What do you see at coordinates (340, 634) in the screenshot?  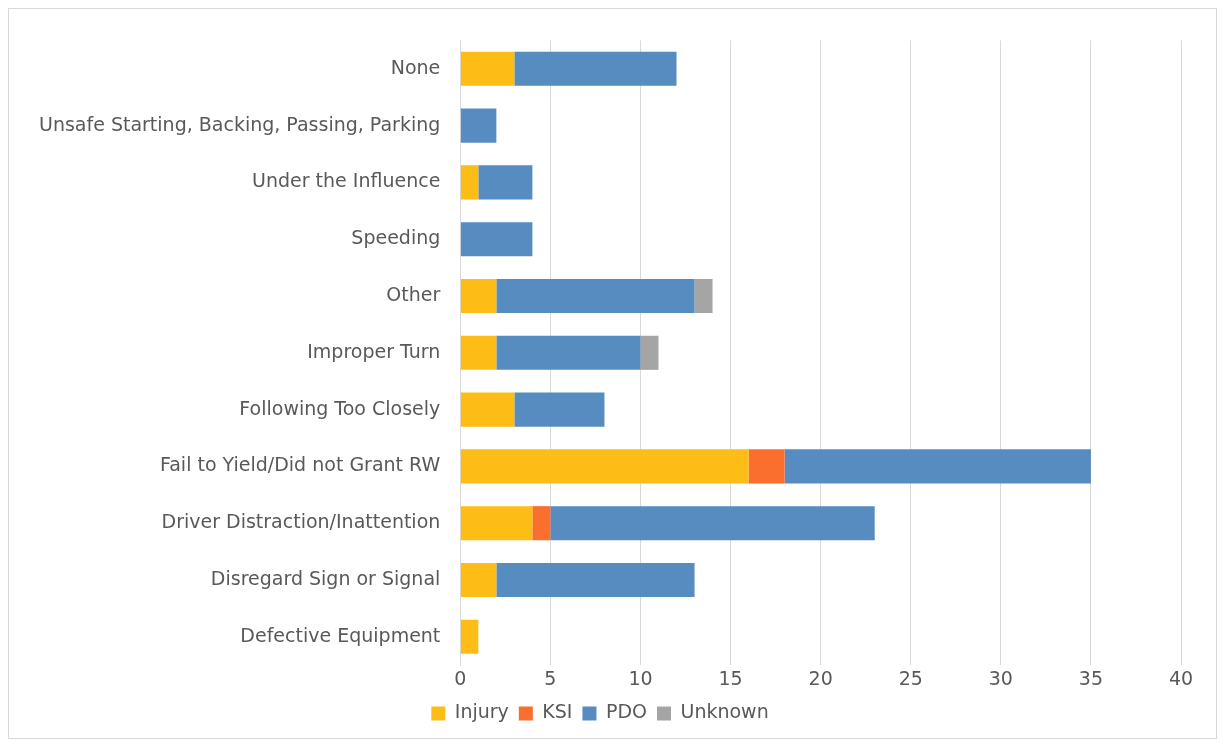 I see `y-tick-label: Defective Equipment` at bounding box center [340, 634].